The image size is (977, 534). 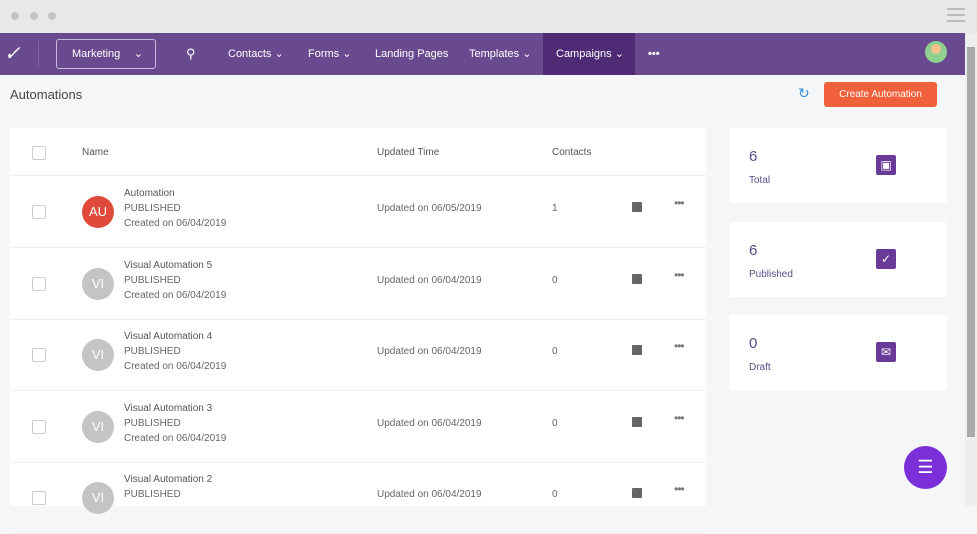 I want to click on automation-name: Visual Automation 2, so click(x=168, y=479).